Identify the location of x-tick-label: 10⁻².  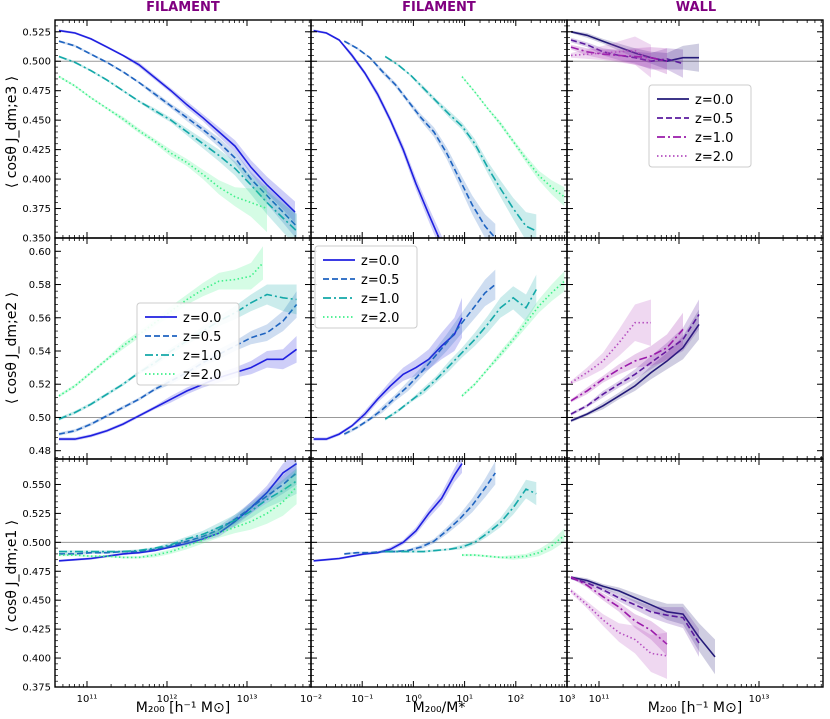
(311, 699).